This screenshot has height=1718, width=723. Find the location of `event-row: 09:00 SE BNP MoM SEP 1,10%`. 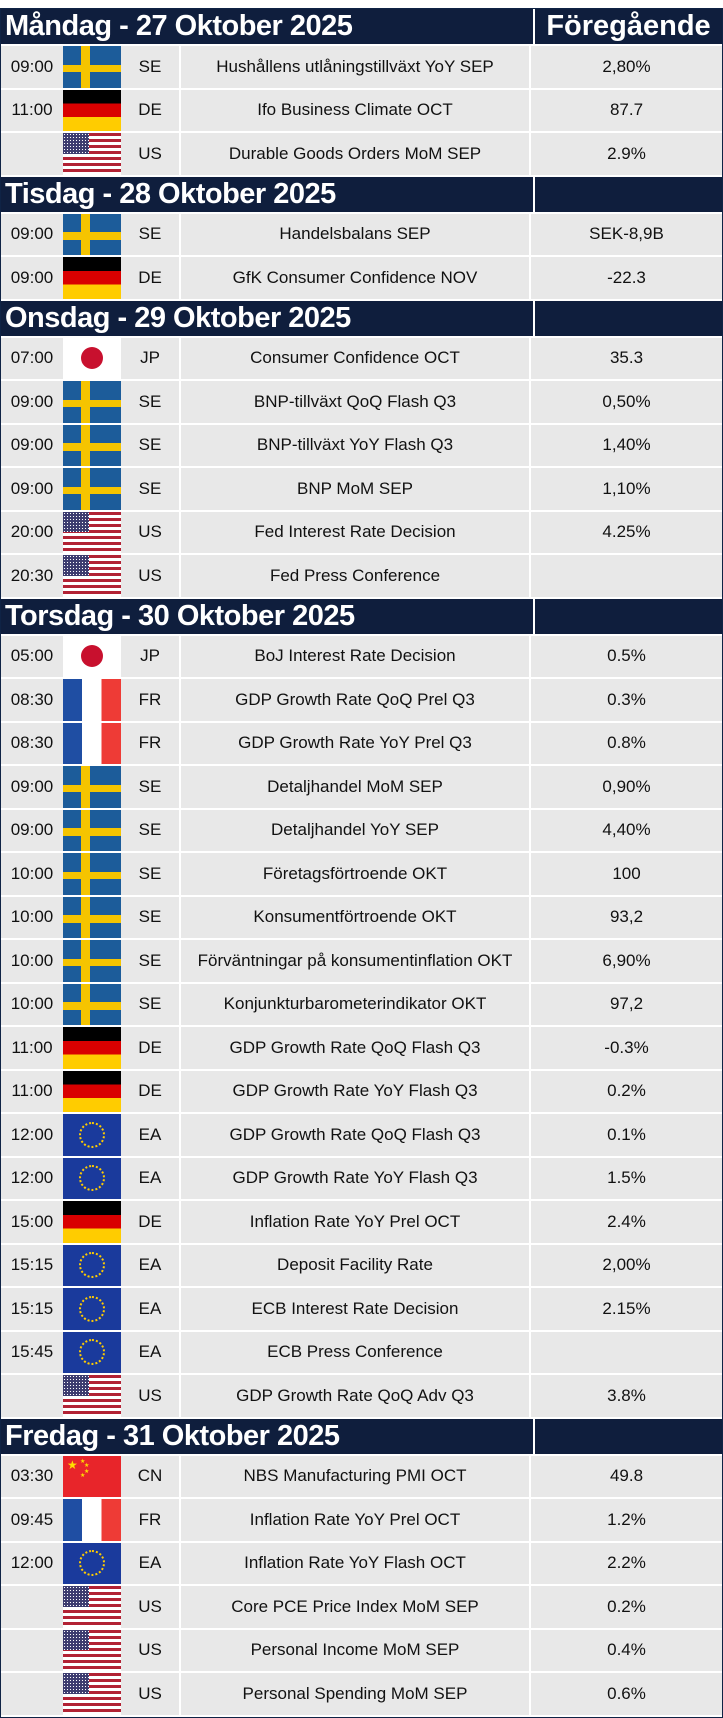

event-row: 09:00 SE BNP MoM SEP 1,10% is located at coordinates (361, 490).